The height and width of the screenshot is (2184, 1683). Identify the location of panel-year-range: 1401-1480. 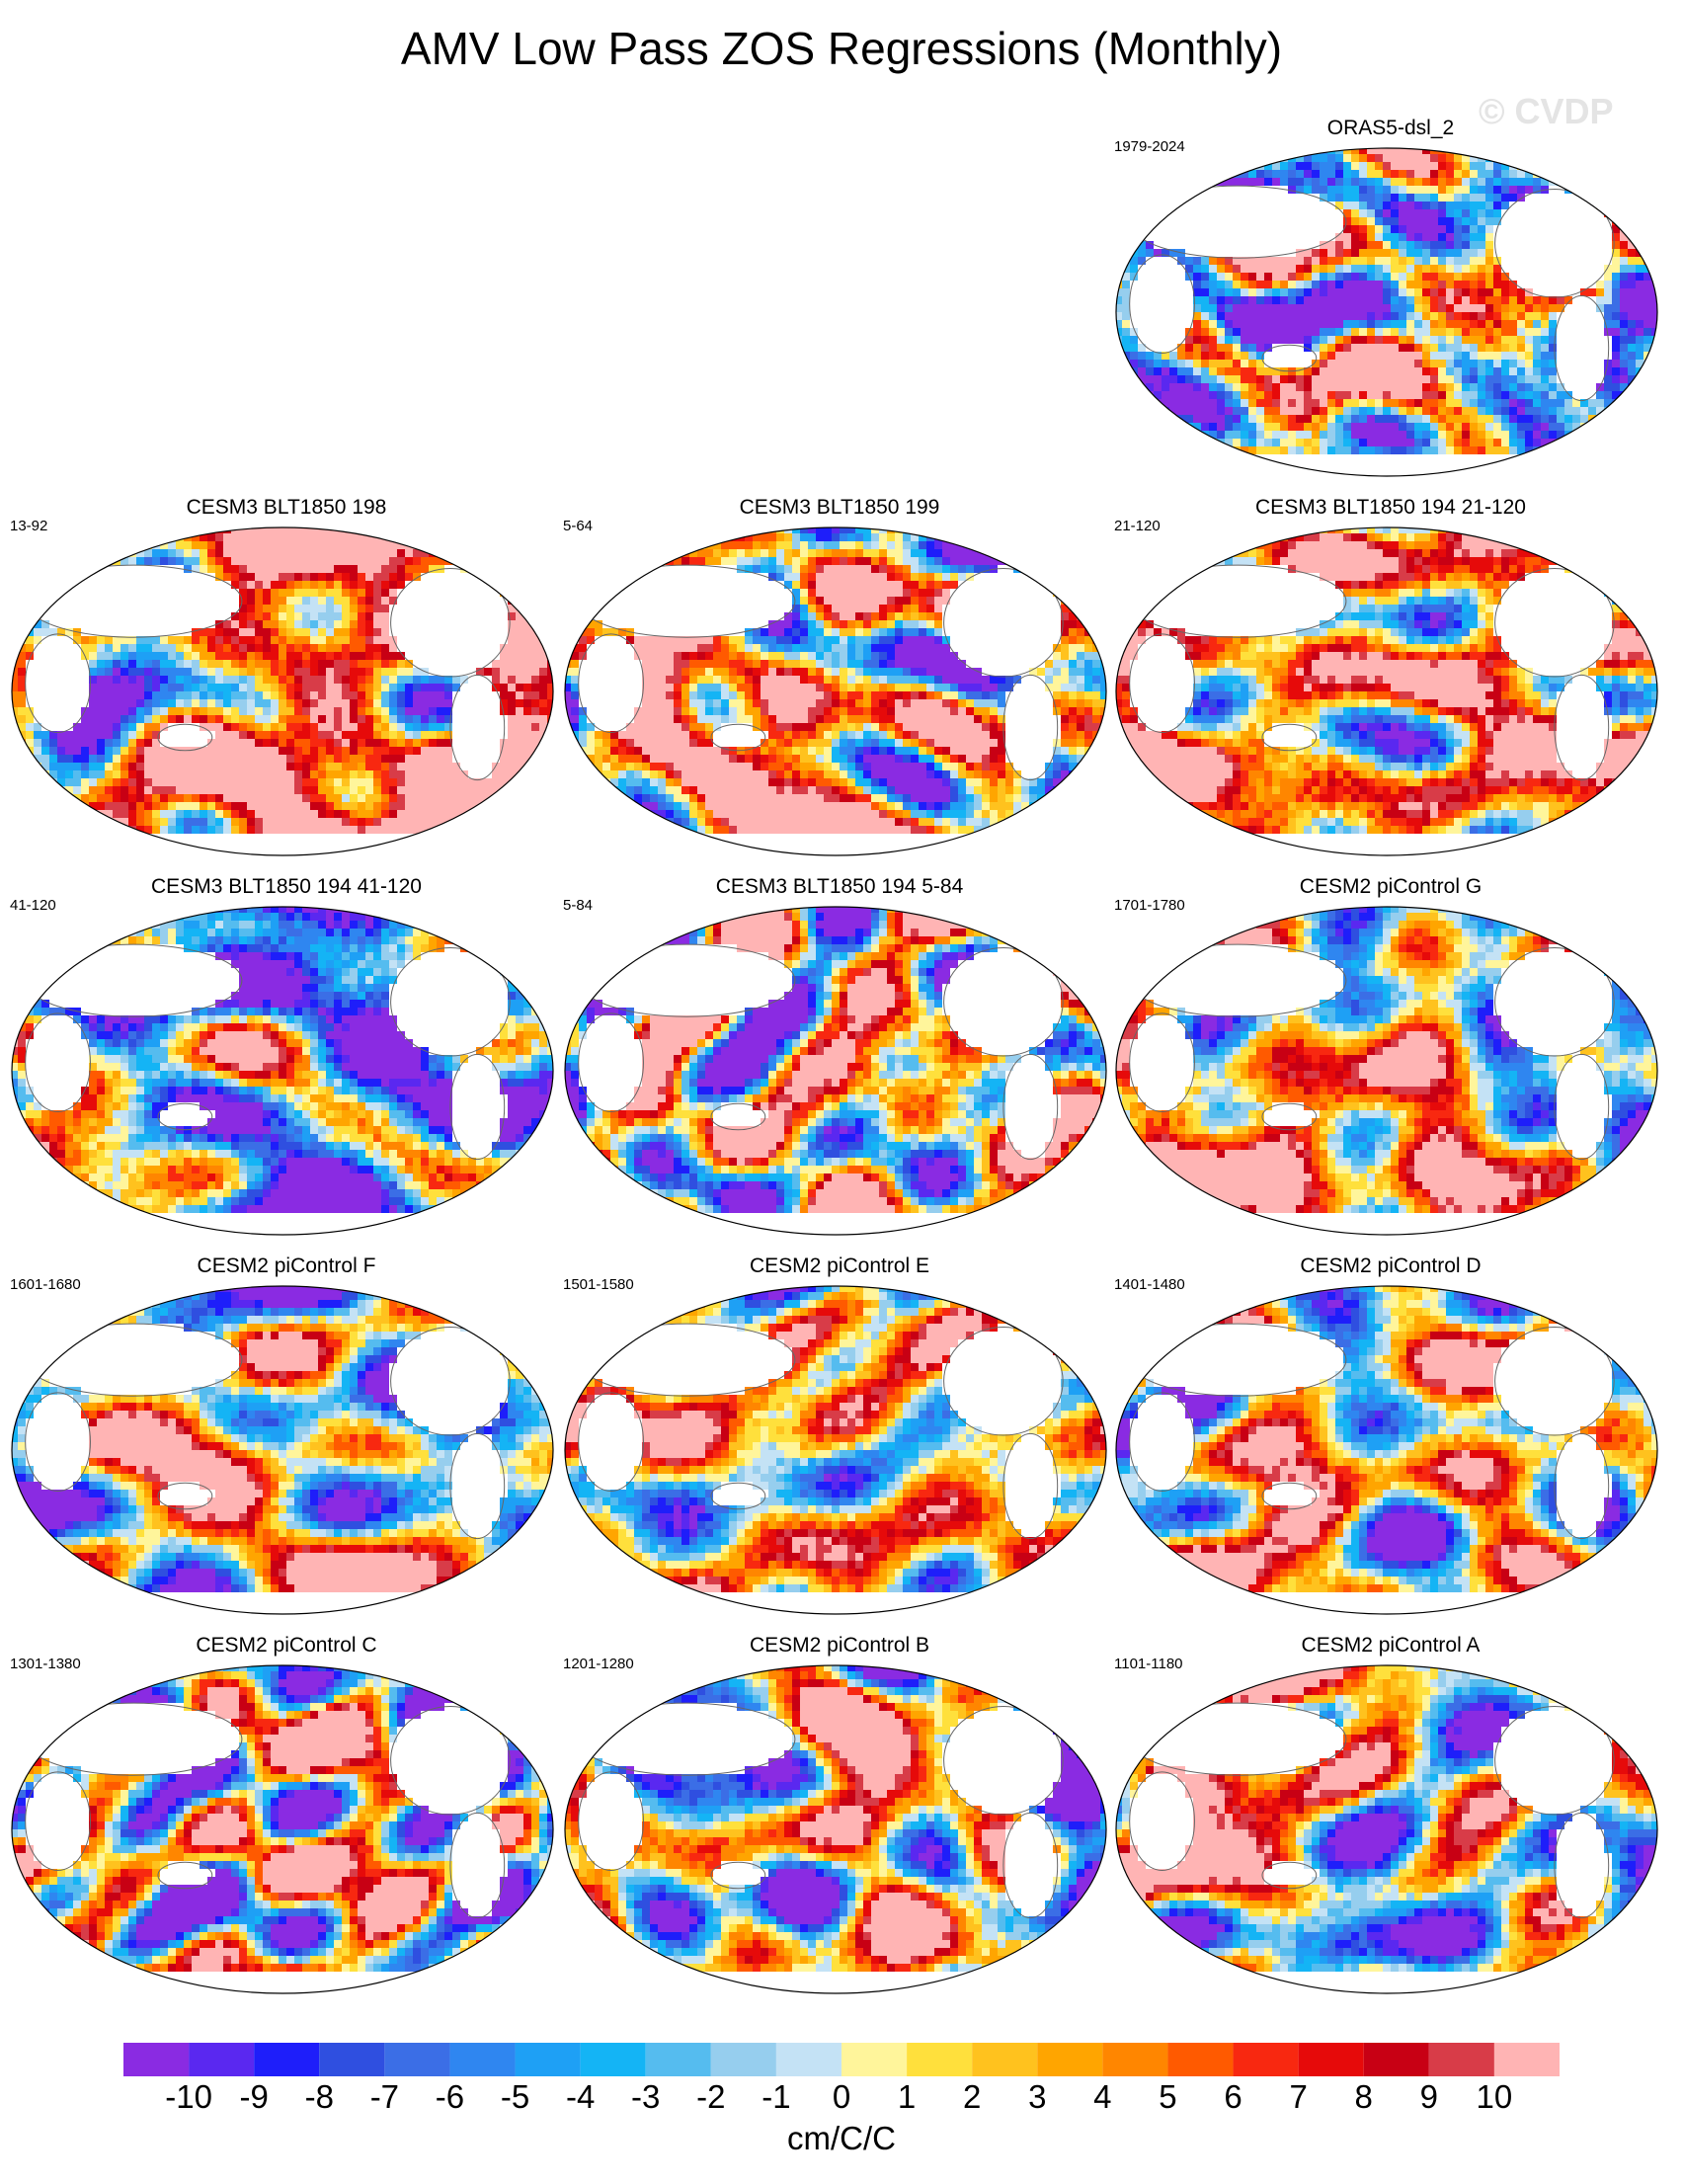
(1149, 1284).